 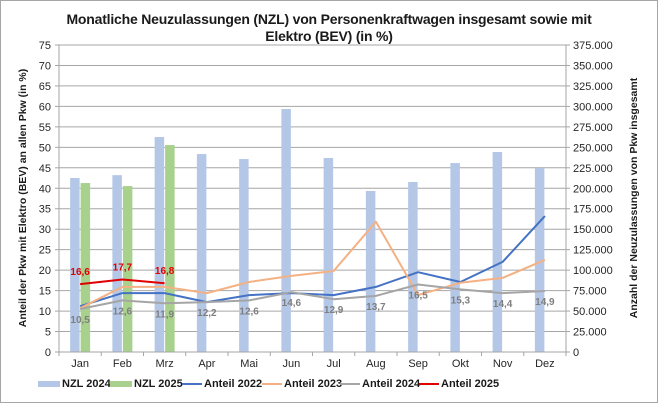 What do you see at coordinates (593, 230) in the screenshot?
I see `y-right-tick-label: 150.000` at bounding box center [593, 230].